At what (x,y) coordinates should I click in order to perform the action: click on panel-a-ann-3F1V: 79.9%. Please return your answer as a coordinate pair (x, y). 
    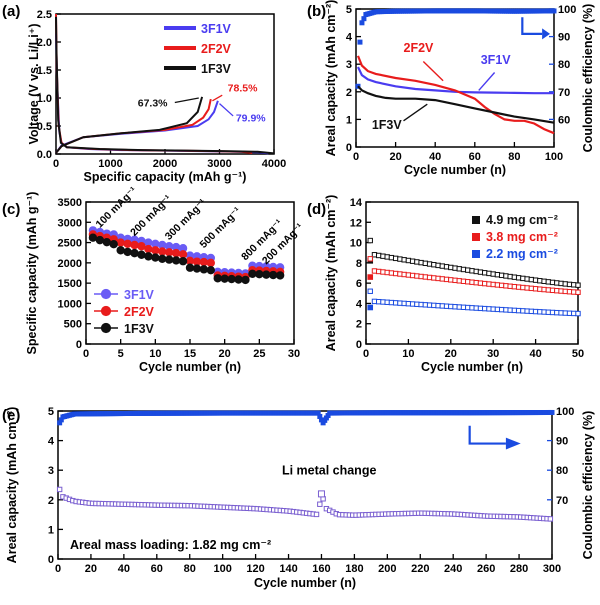
    Looking at the image, I should click on (251, 119).